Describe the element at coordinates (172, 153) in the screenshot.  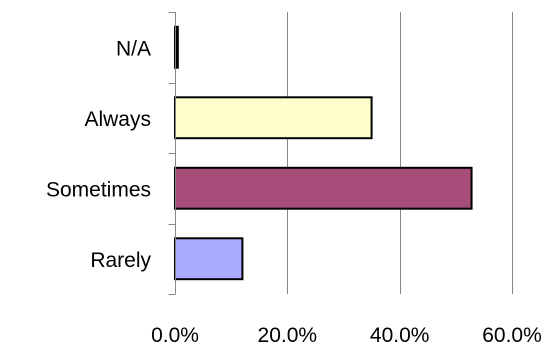
I see `category-axis` at that location.